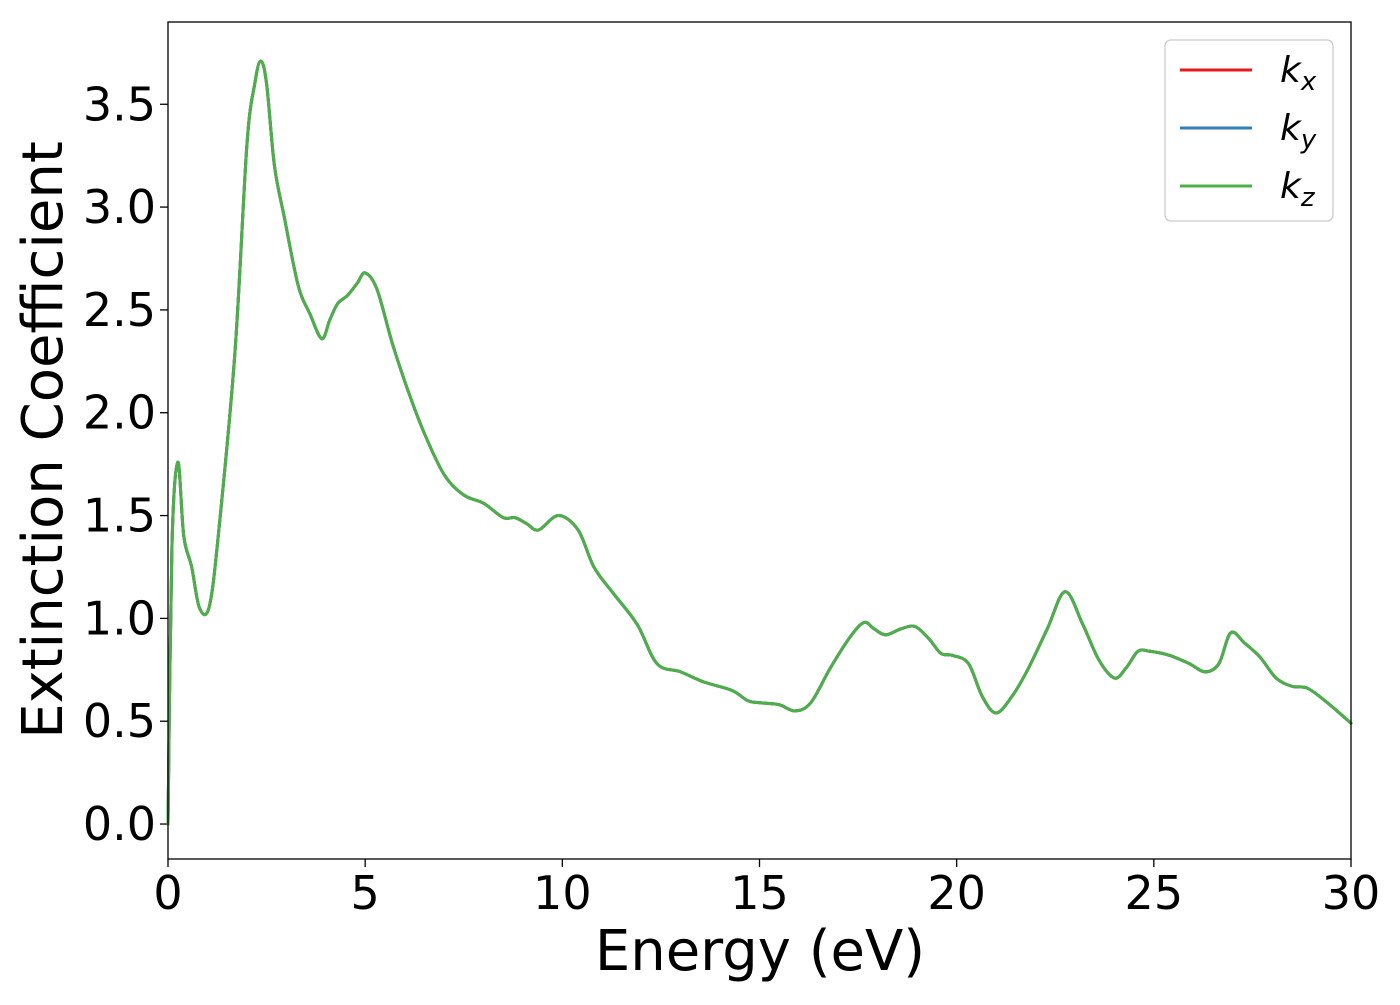 This screenshot has width=1400, height=1005. What do you see at coordinates (125, 464) in the screenshot?
I see `y-axis: 0.0 0.5 1.0 1.5 2.0 2.5 3.0 3.5` at bounding box center [125, 464].